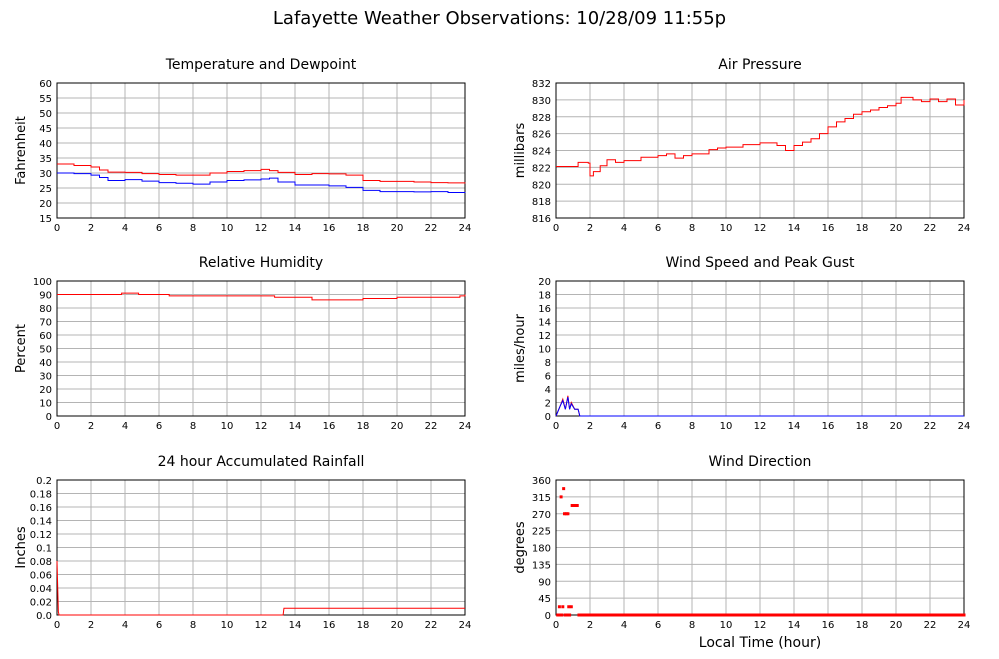  Describe the element at coordinates (544, 323) in the screenshot. I see `y-tick-label: 14` at that location.